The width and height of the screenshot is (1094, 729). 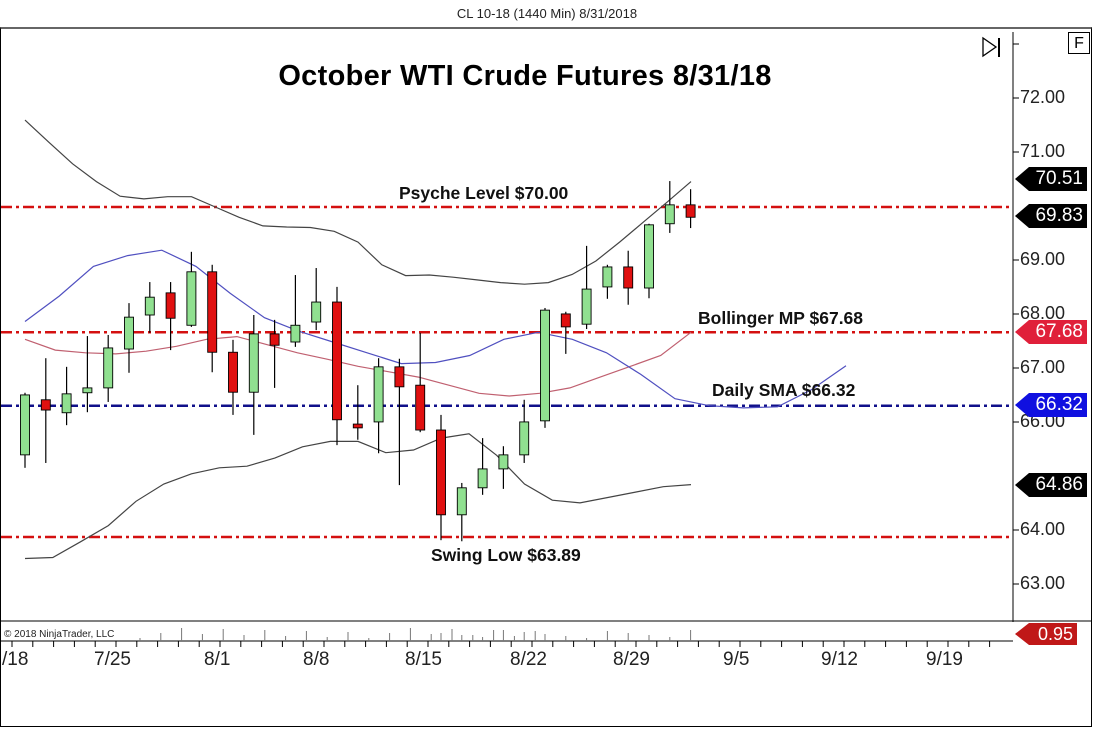 What do you see at coordinates (59, 634) in the screenshot?
I see `copyright-text: © 2018 NinjaTrader, LLC` at bounding box center [59, 634].